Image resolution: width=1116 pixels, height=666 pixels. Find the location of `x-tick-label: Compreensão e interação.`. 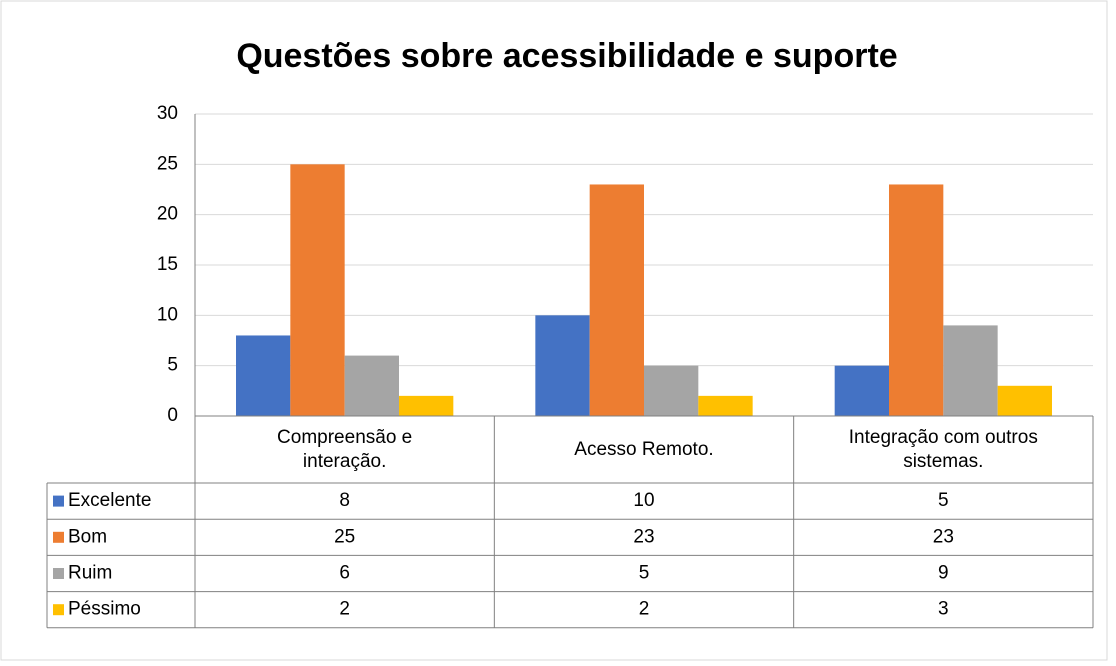

x-tick-label: Compreensão e interação. is located at coordinates (344, 449).